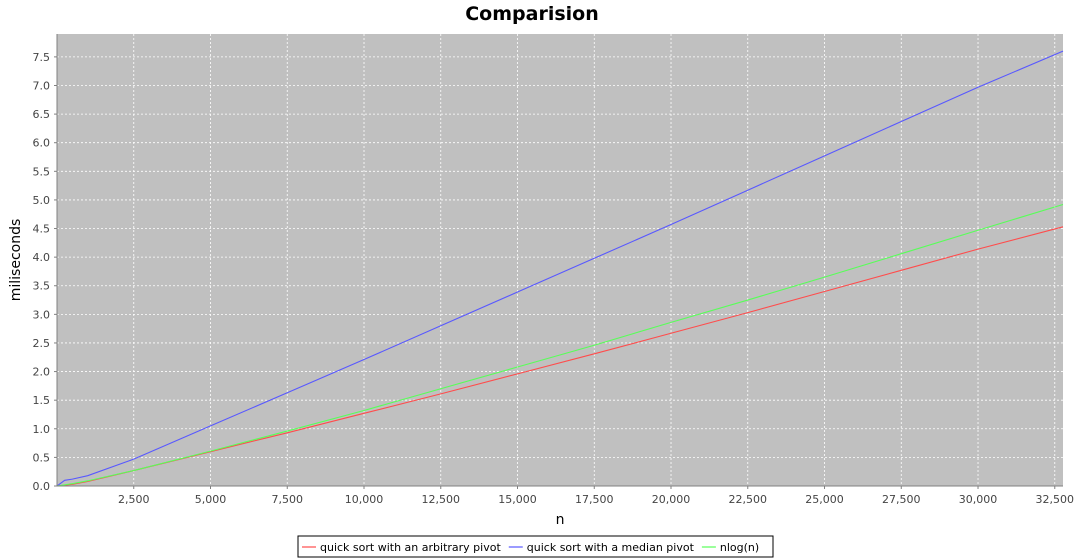  I want to click on y-tick-label: 3.0, so click(42, 314).